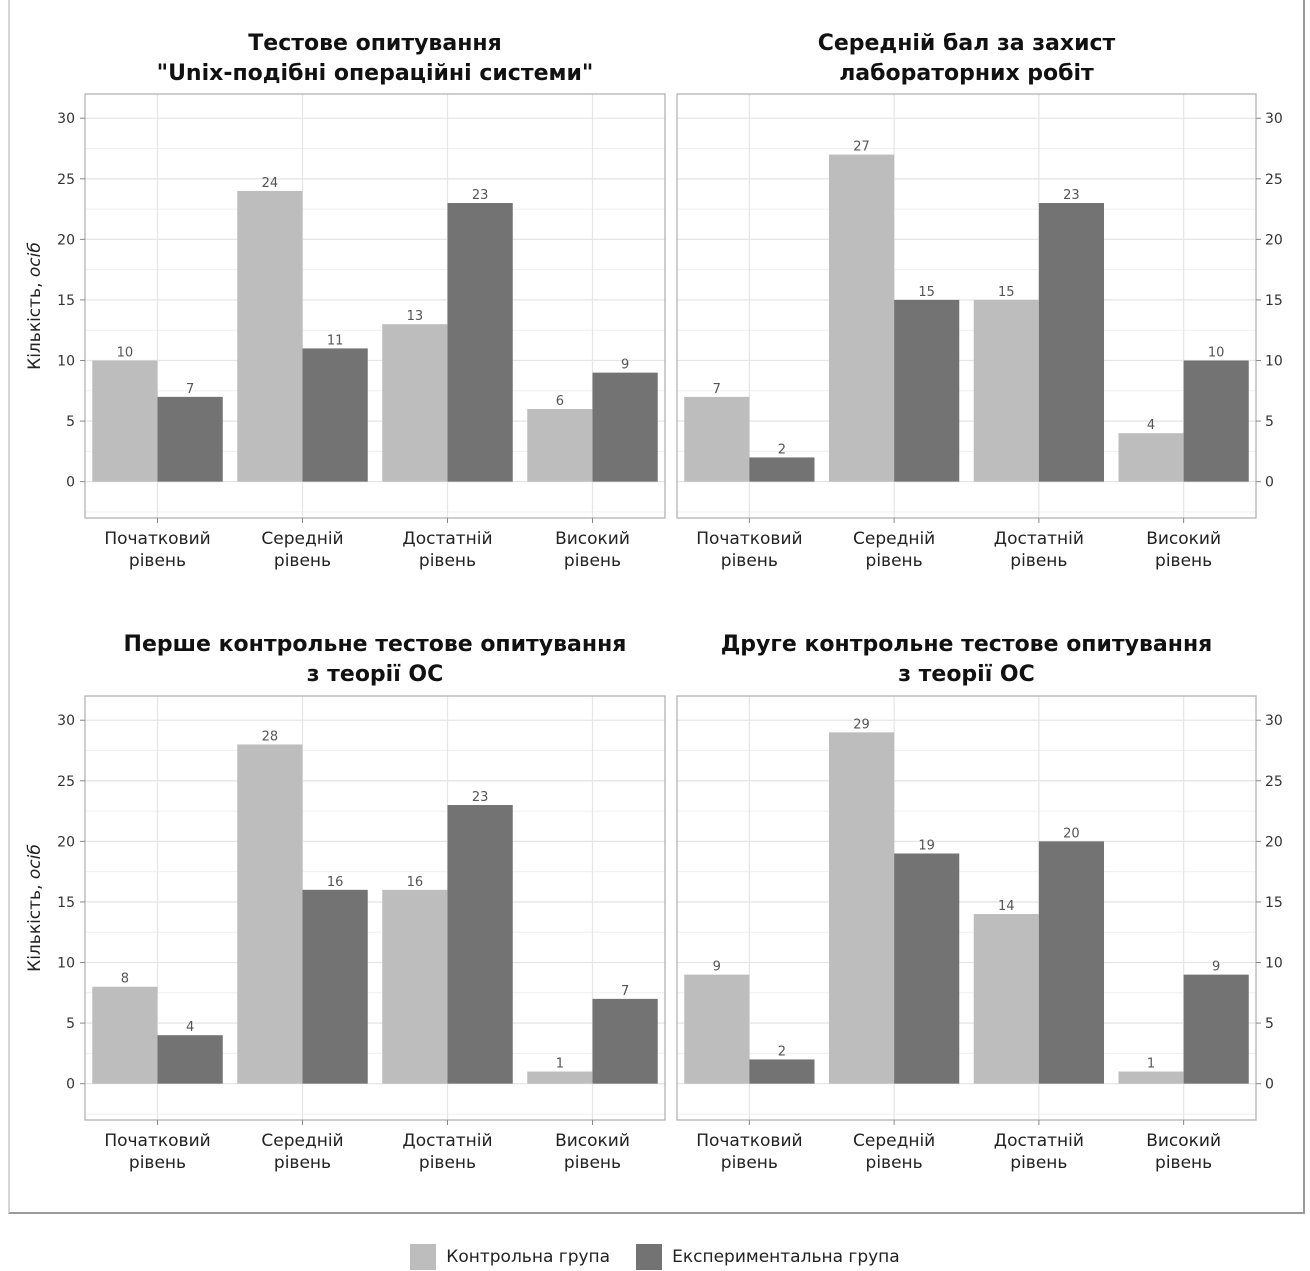 The width and height of the screenshot is (1310, 1271). I want to click on chart-title-line: з теорії ОС, so click(966, 674).